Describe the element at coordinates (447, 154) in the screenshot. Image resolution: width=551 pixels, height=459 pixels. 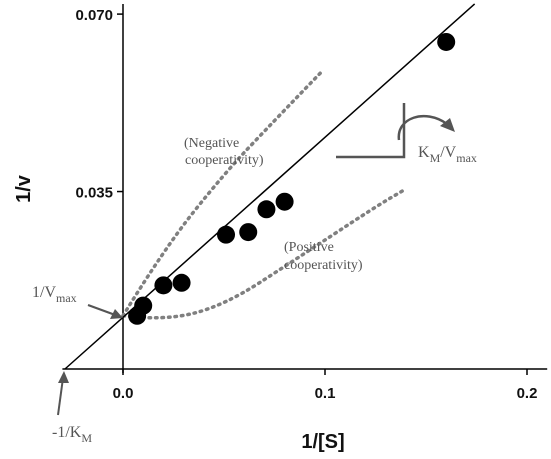
I see `slope-label: KM/Vmax` at that location.